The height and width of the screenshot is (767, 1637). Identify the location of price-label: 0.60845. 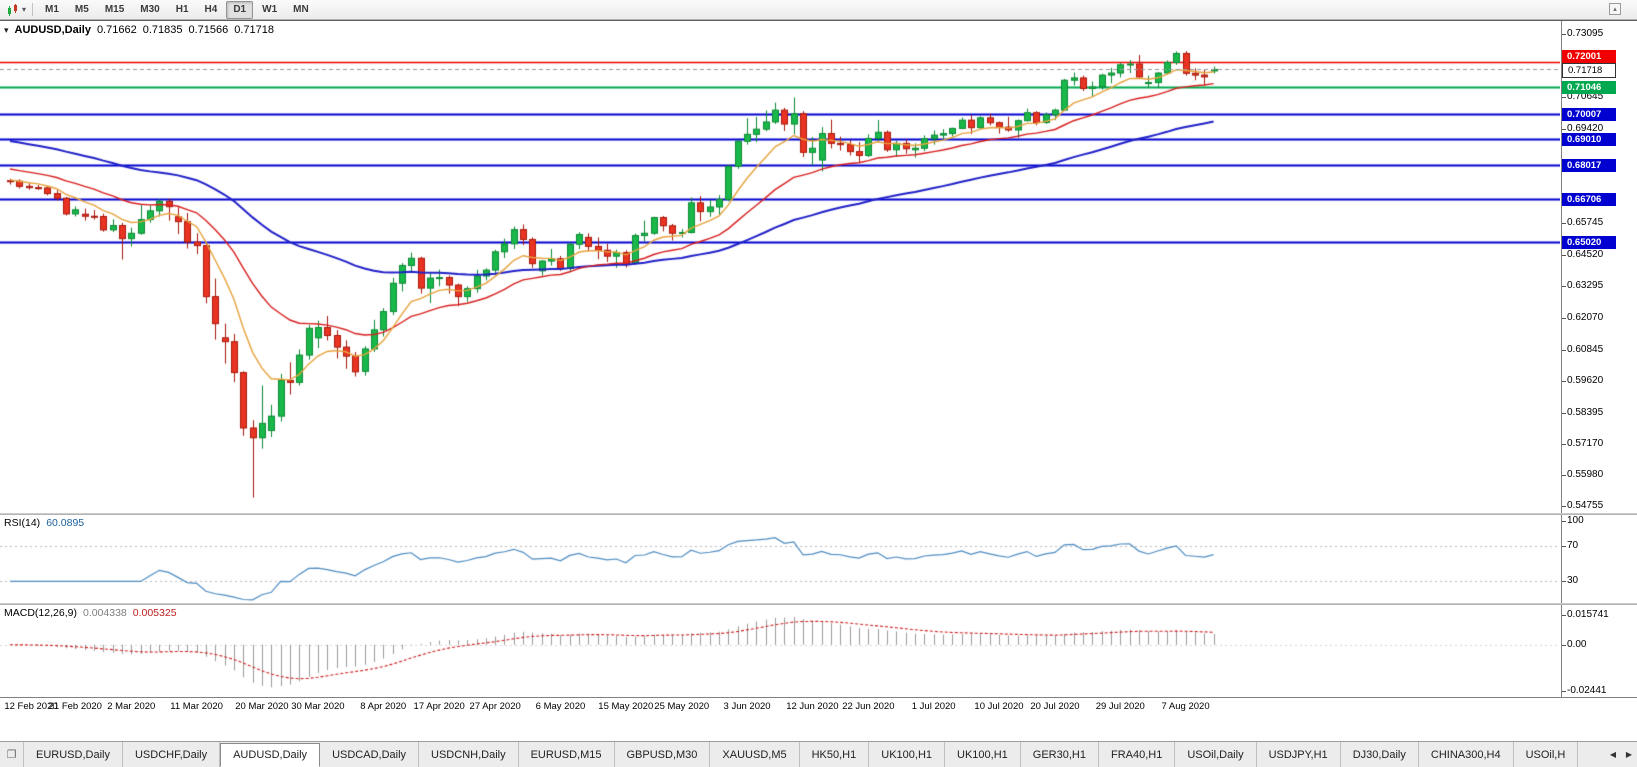
(1582, 349).